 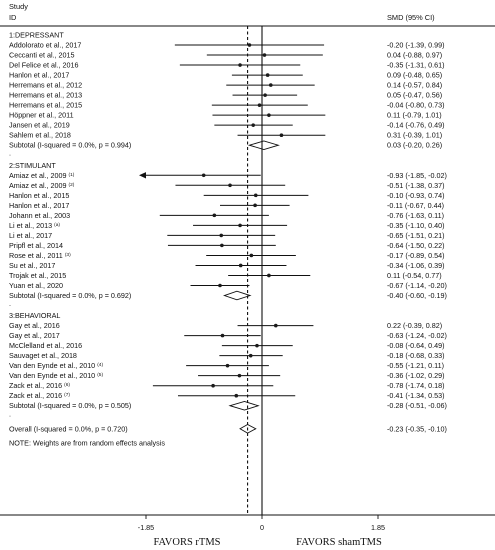 What do you see at coordinates (18, 6) in the screenshot?
I see `header-study: Study` at bounding box center [18, 6].